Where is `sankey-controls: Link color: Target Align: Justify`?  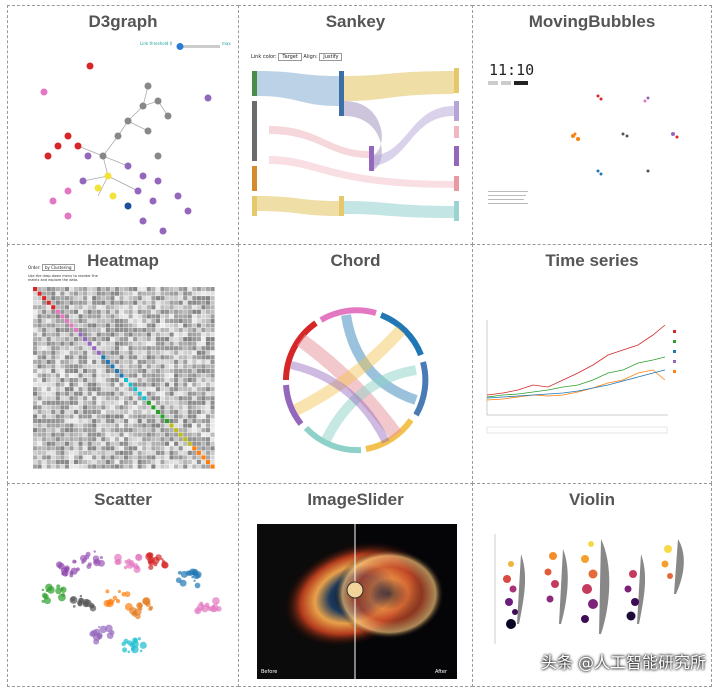
sankey-controls: Link color: Target Align: Justify is located at coordinates (297, 57).